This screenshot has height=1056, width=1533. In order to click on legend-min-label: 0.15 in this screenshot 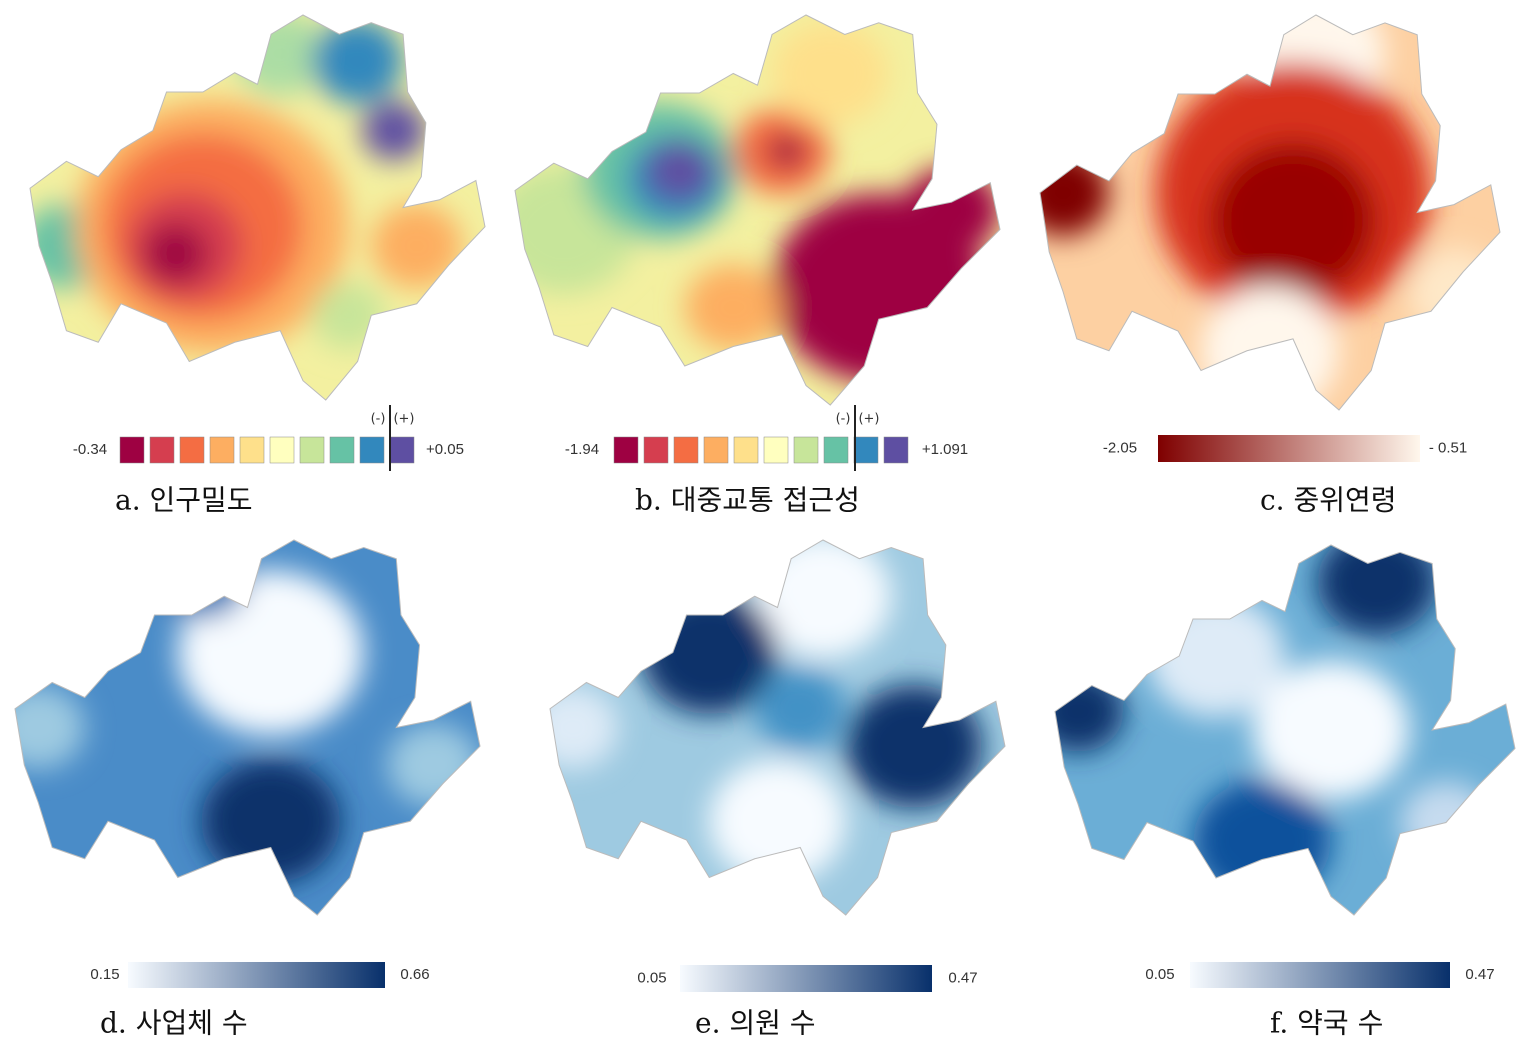, I will do `click(104, 974)`.